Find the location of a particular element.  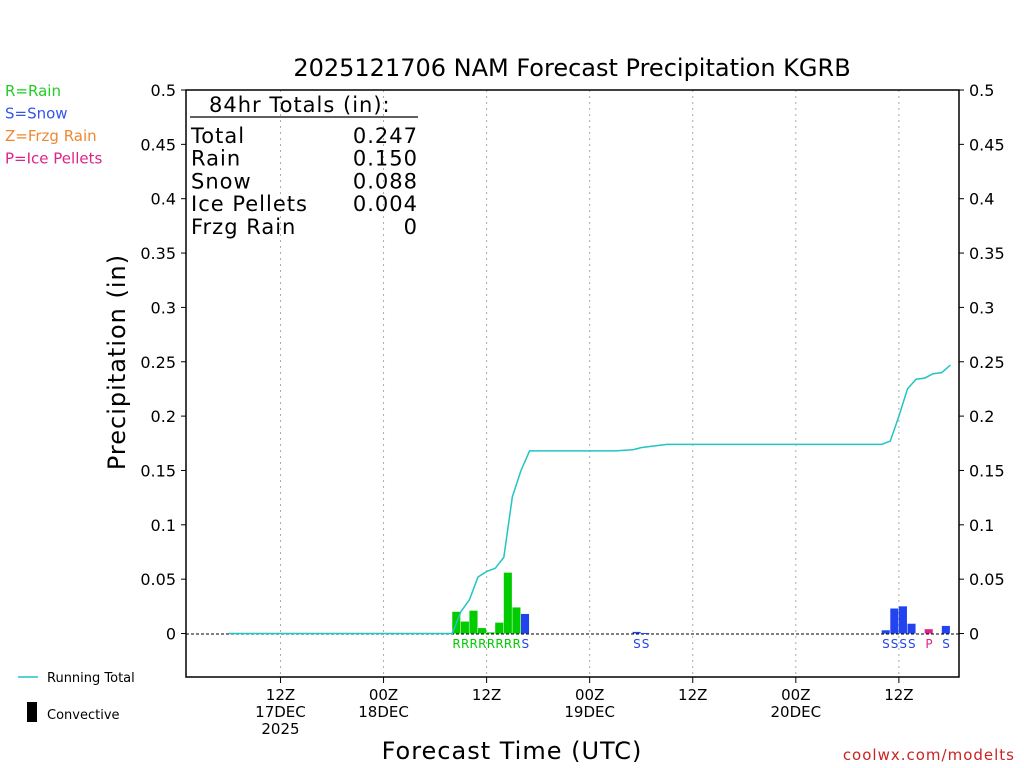

y-tick-label-left: 0.1 is located at coordinates (163, 525).